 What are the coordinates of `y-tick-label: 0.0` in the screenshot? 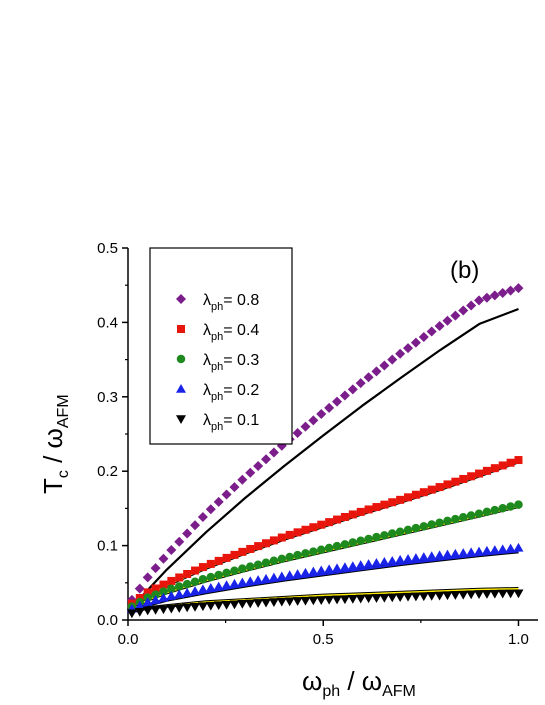 It's located at (107, 620).